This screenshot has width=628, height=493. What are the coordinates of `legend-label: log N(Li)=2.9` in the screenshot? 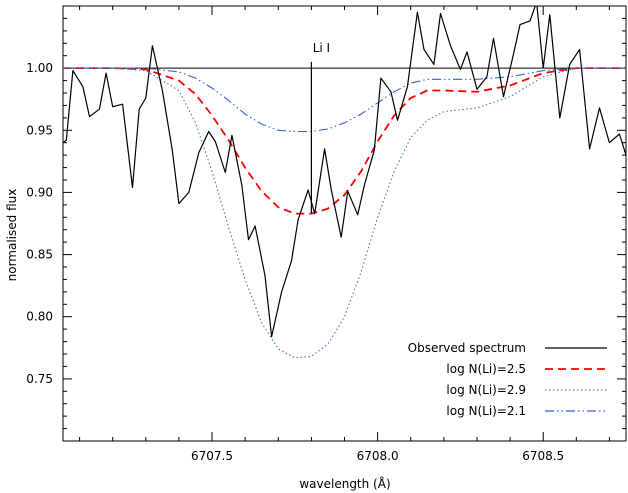 It's located at (486, 390).